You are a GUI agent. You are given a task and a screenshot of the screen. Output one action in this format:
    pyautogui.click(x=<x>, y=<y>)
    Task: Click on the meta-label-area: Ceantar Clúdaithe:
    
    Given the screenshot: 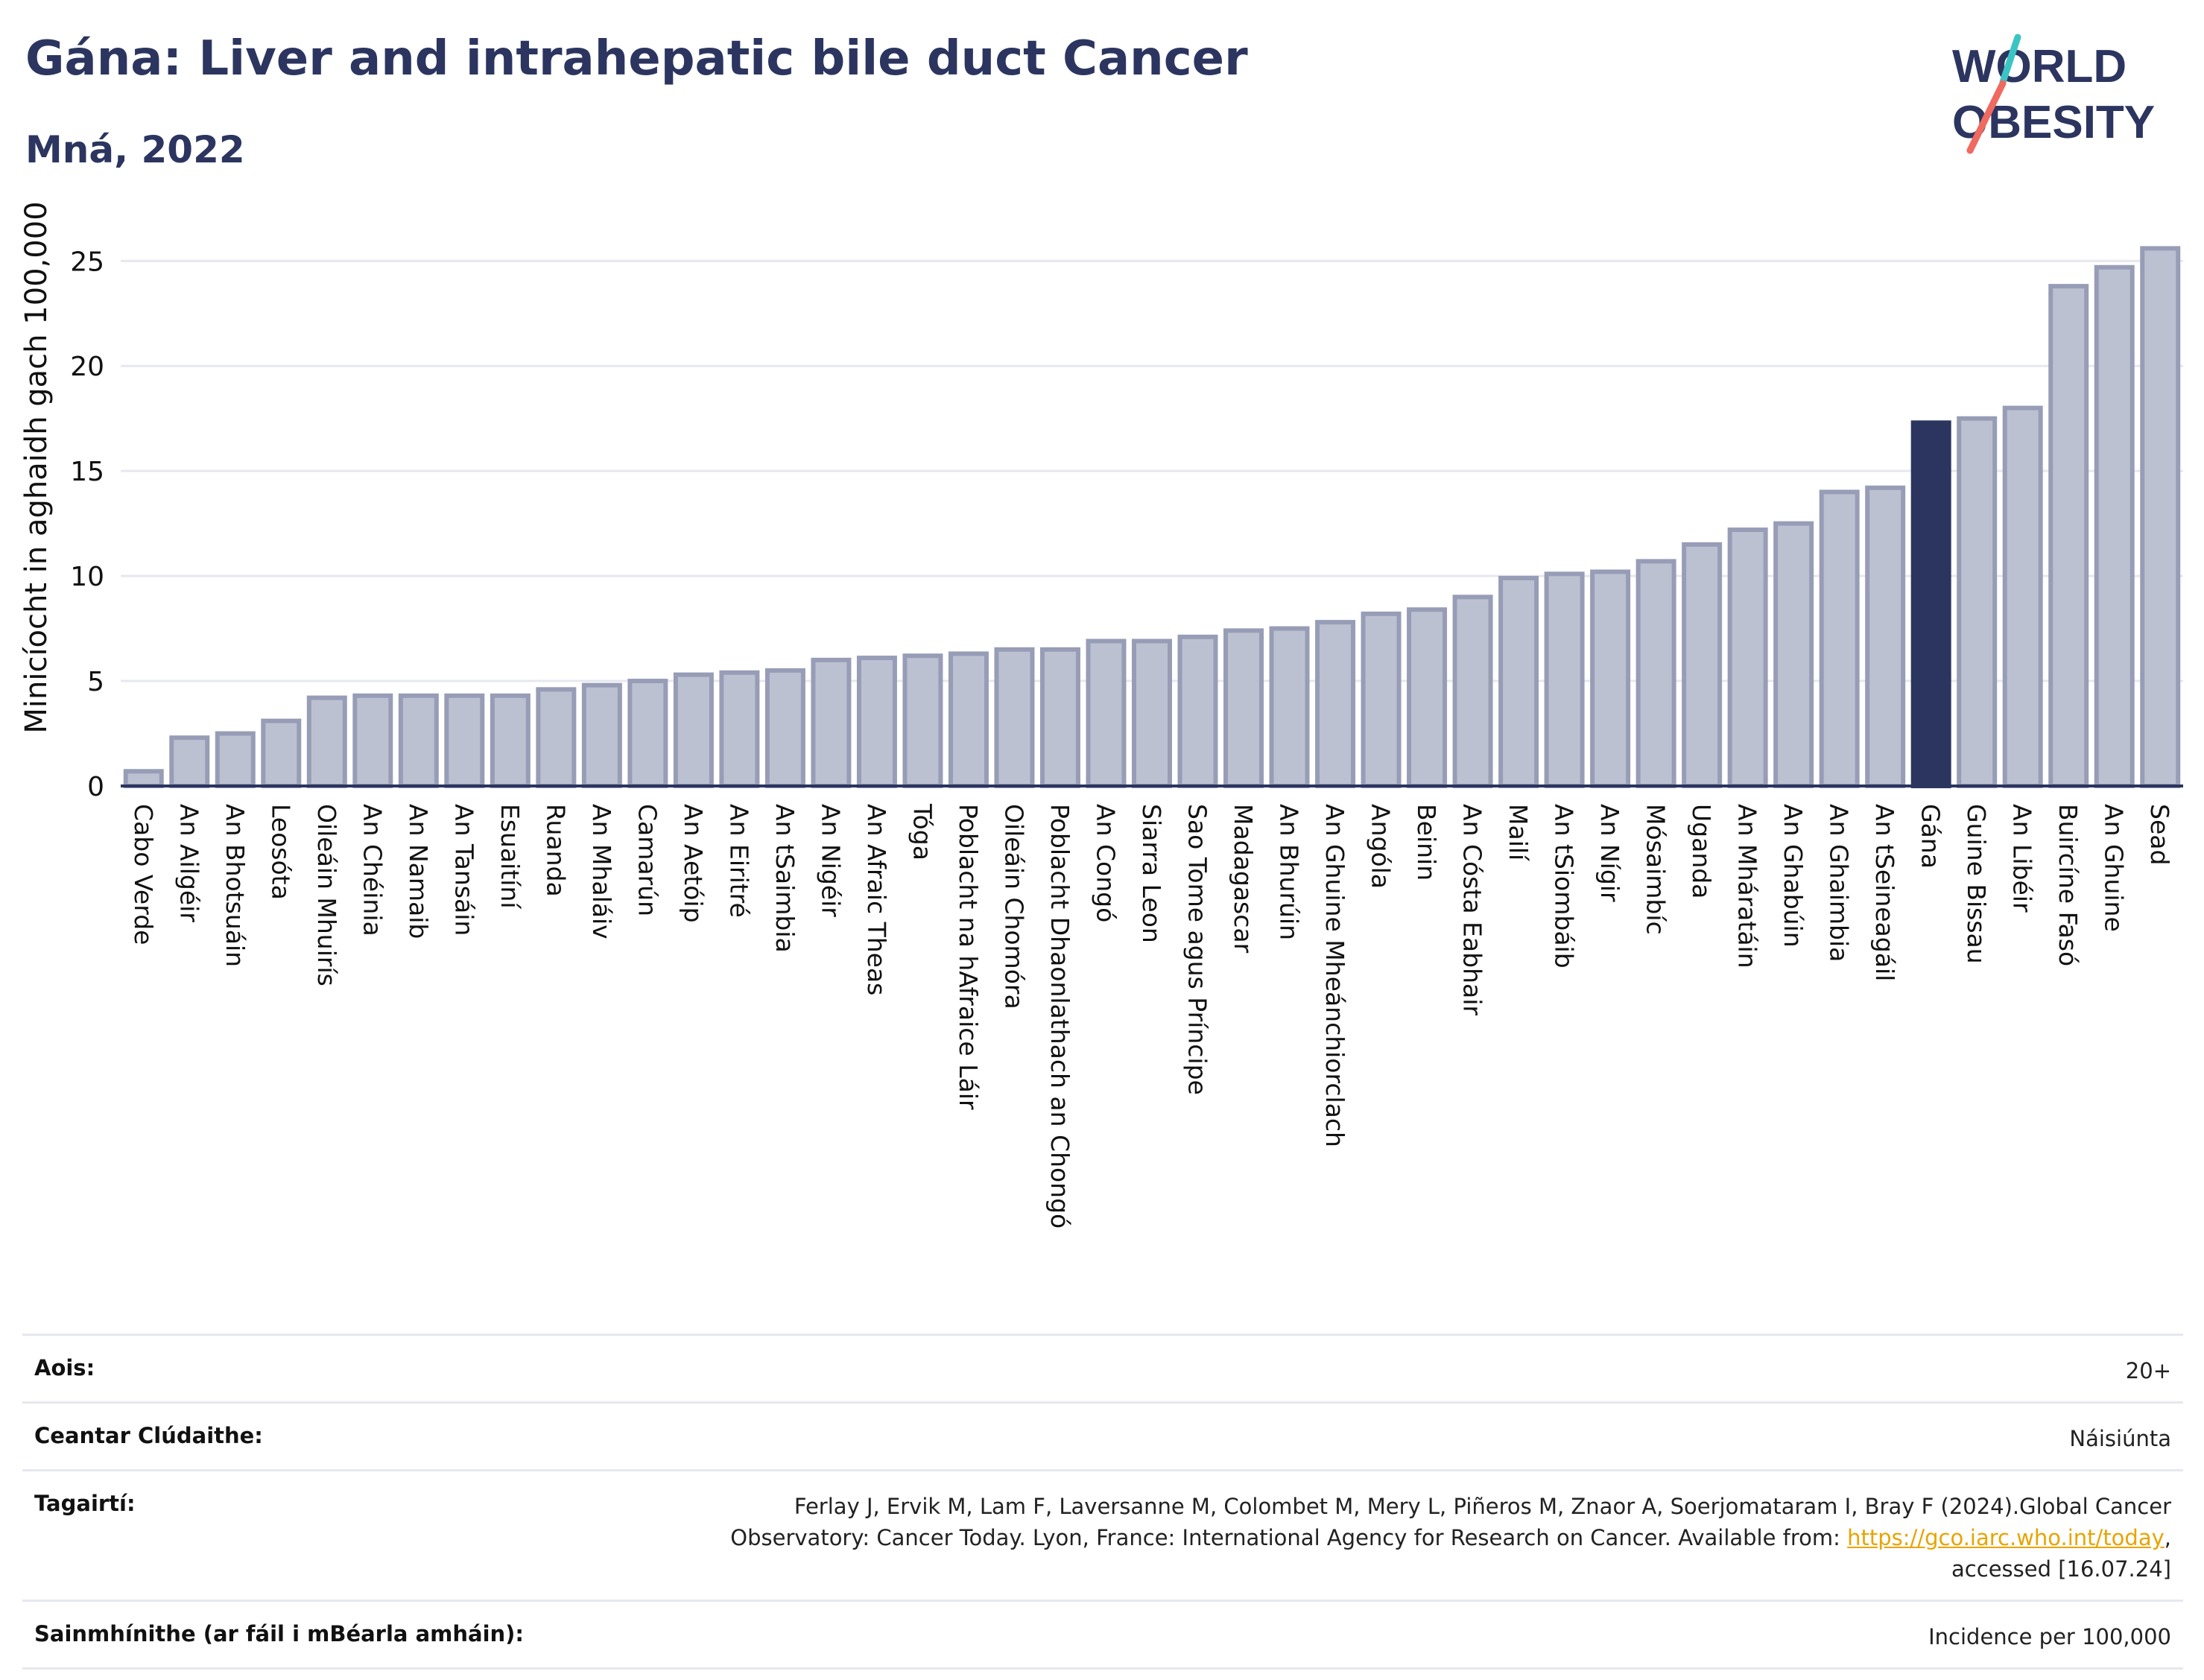 What is the action you would take?
    pyautogui.click(x=148, y=1436)
    